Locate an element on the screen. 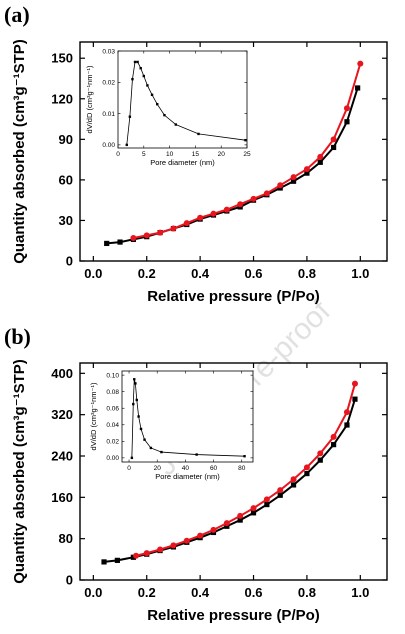 Image resolution: width=405 pixels, height=634 pixels. inset-y-tick-label: 0.10 is located at coordinates (112, 375).